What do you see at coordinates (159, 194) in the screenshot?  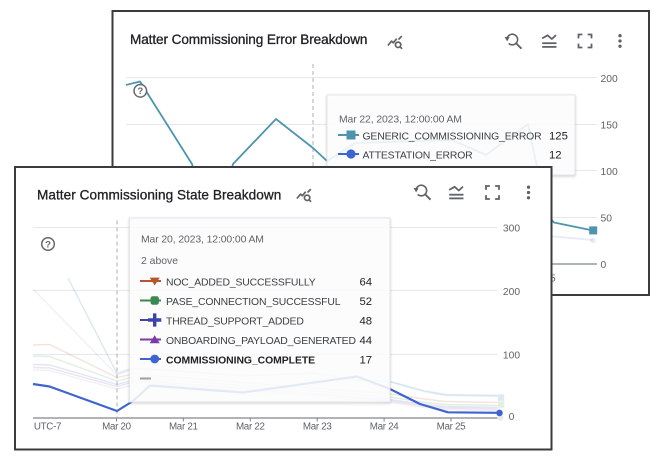 I see `svg-text:Matter Commissioning State Bre: Matter Commissioning State Breakdown` at bounding box center [159, 194].